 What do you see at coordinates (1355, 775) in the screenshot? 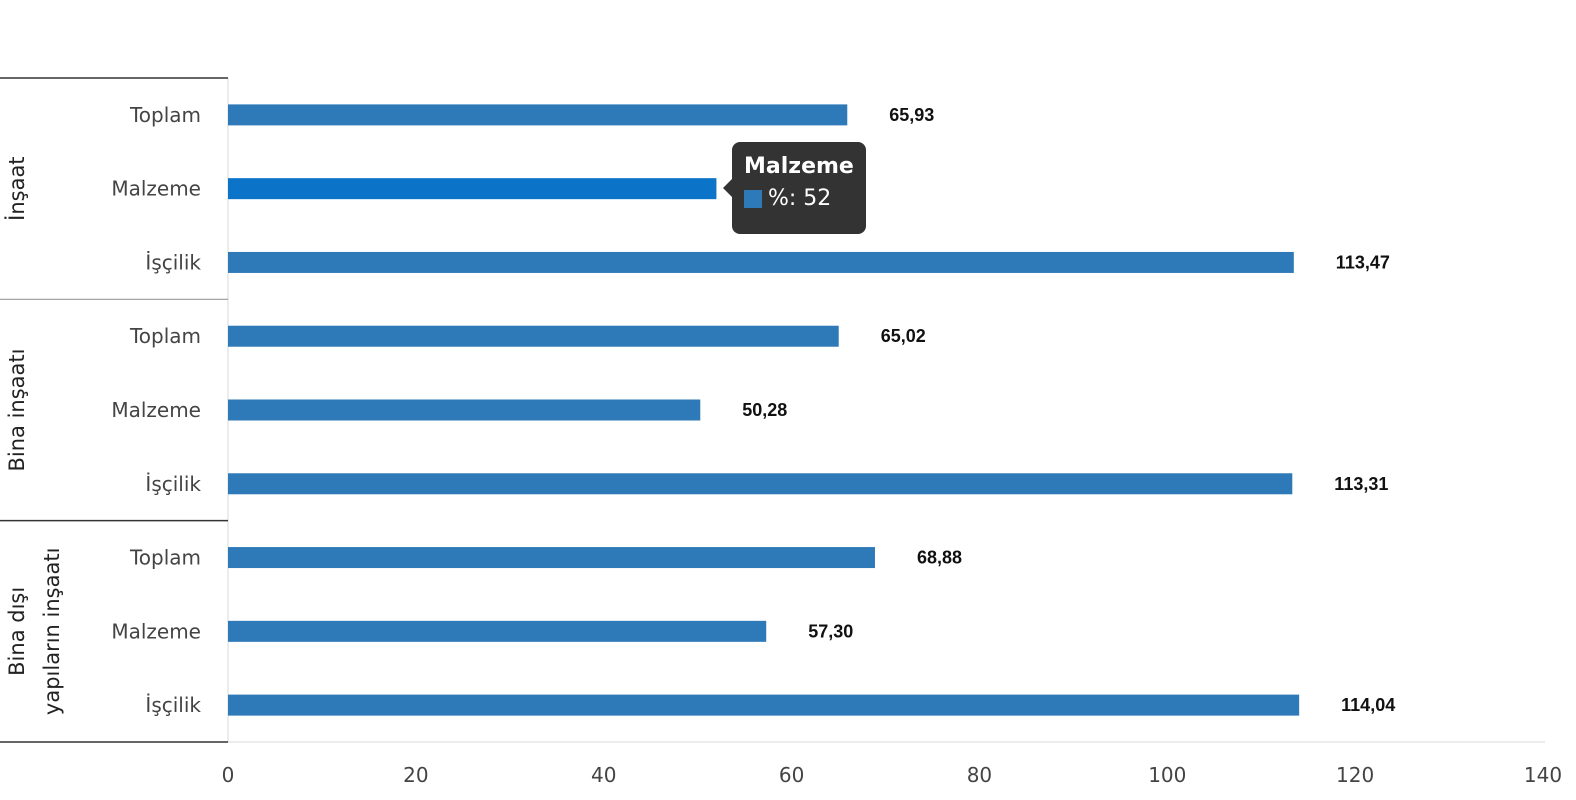
I see `x-tick-label: 120` at bounding box center [1355, 775].